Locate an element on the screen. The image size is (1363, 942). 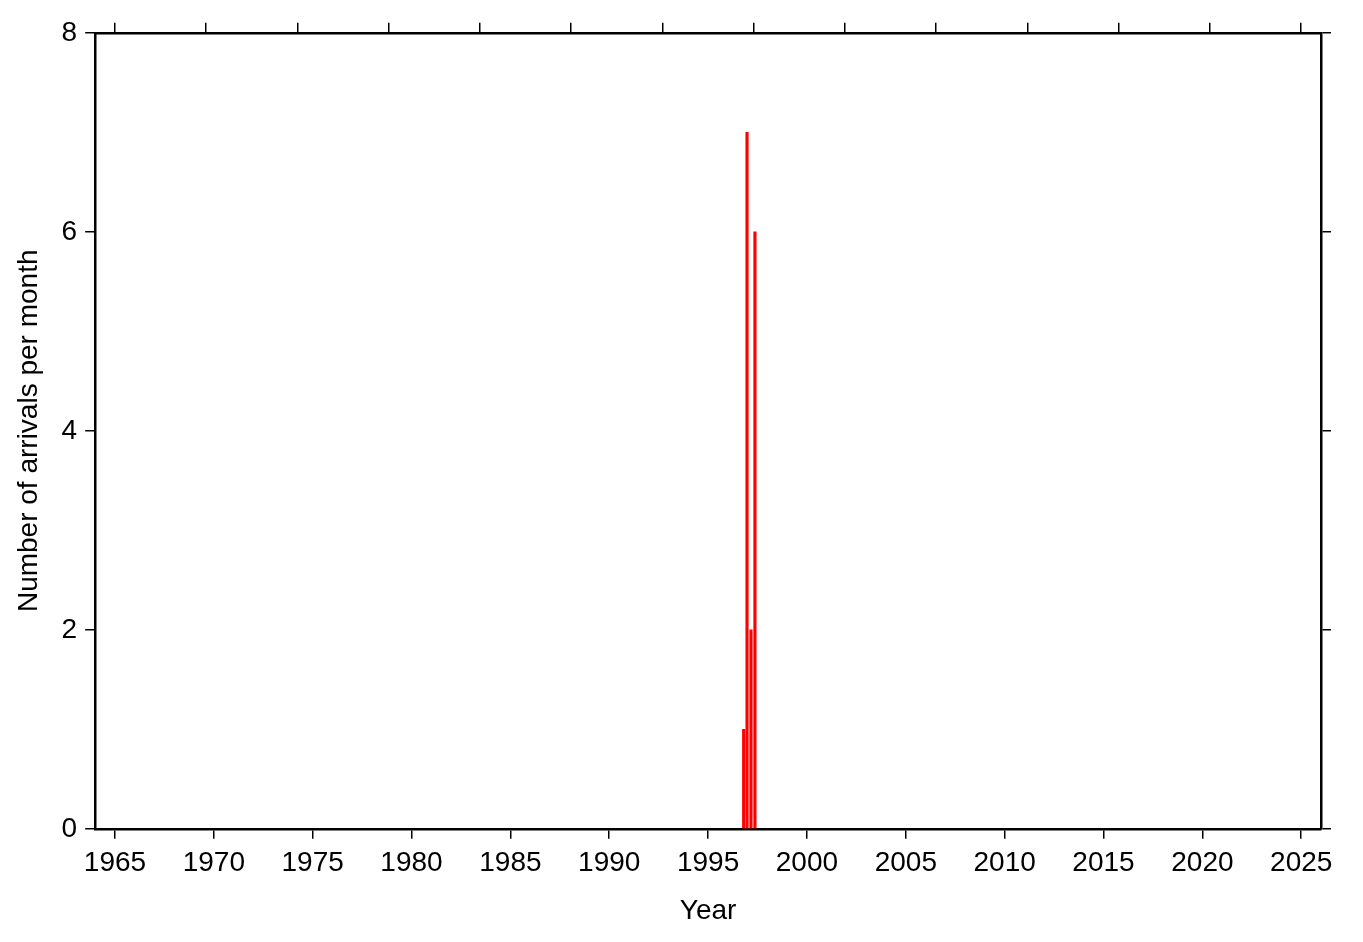
y-tick-label: 2 is located at coordinates (69, 628).